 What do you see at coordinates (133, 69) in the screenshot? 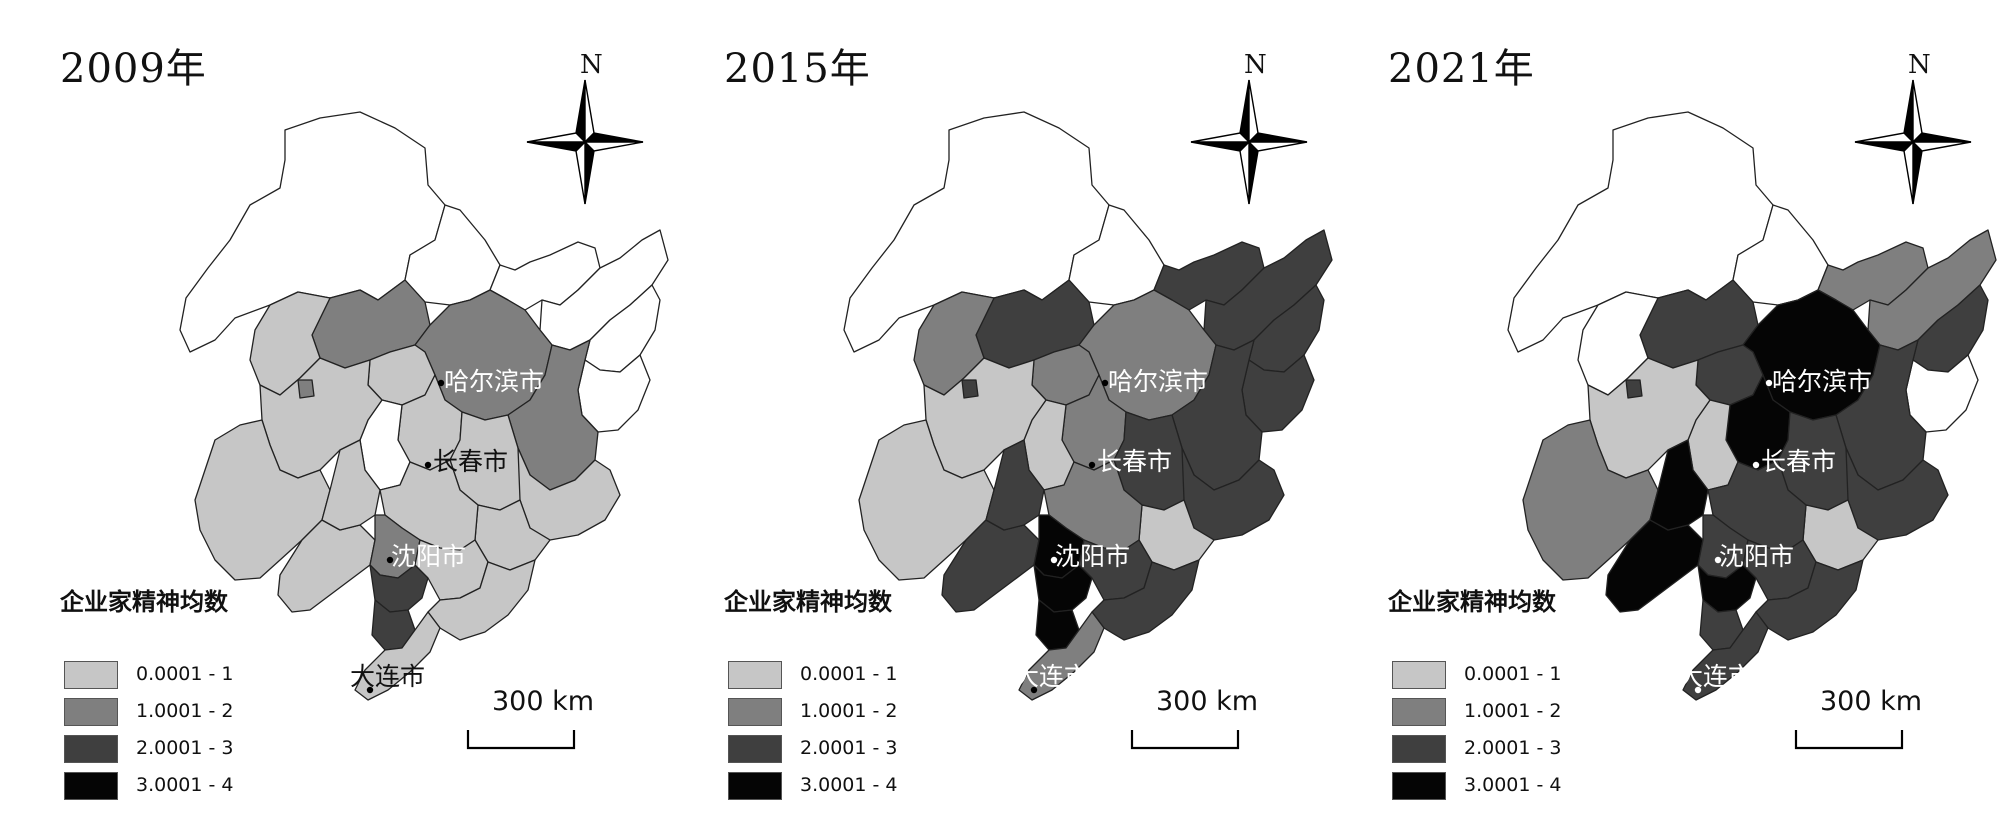
I see `year-title: 2009年` at bounding box center [133, 69].